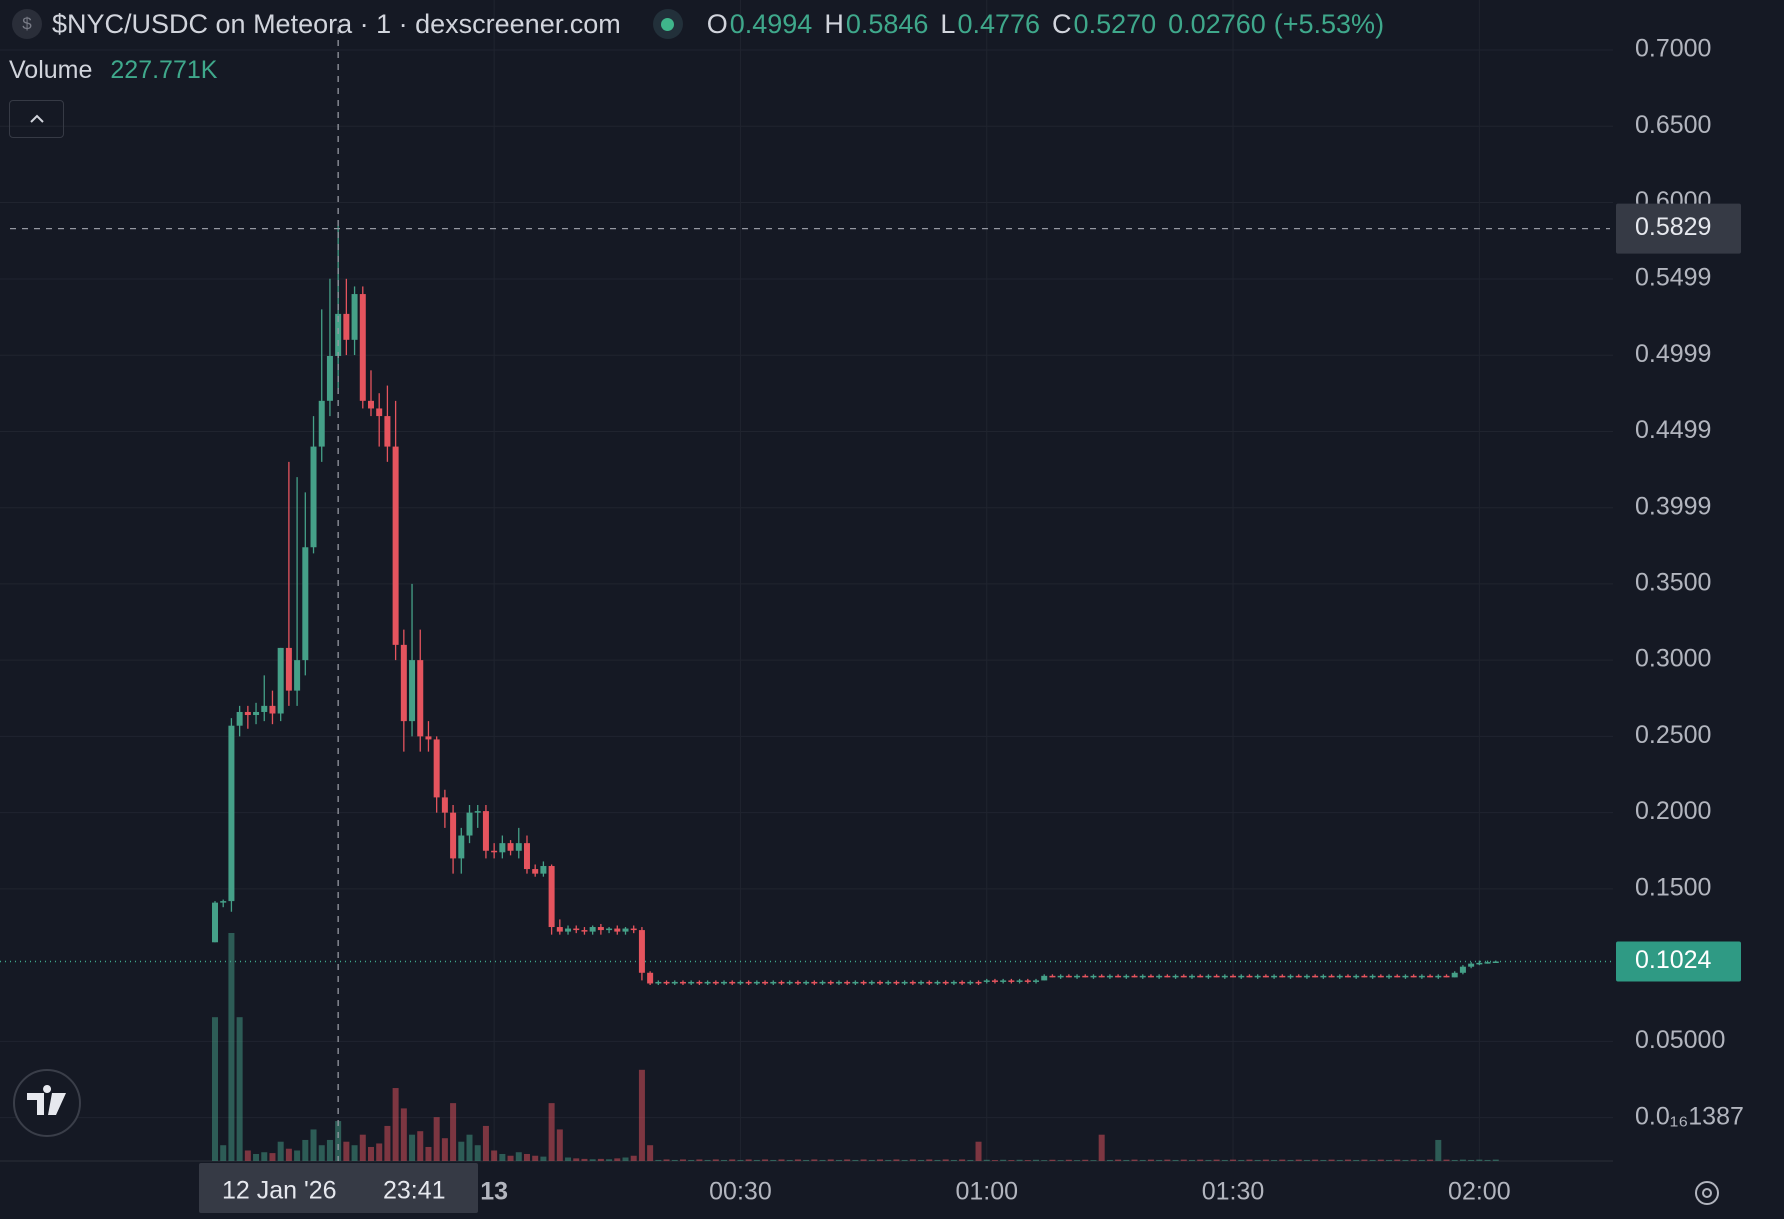 The image size is (1784, 1219). What do you see at coordinates (1329, 23) in the screenshot?
I see `change-pct: (+5.53%)` at bounding box center [1329, 23].